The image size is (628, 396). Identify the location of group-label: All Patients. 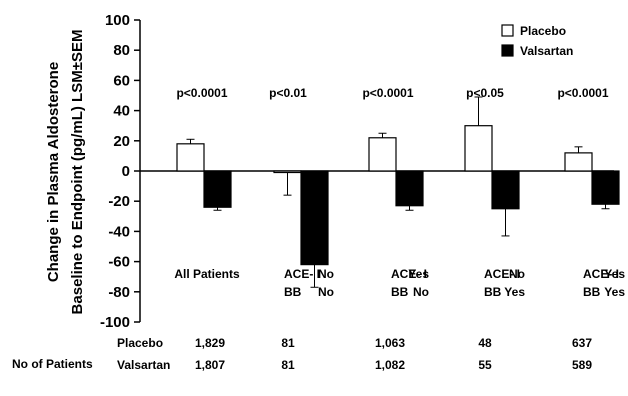
(207, 274).